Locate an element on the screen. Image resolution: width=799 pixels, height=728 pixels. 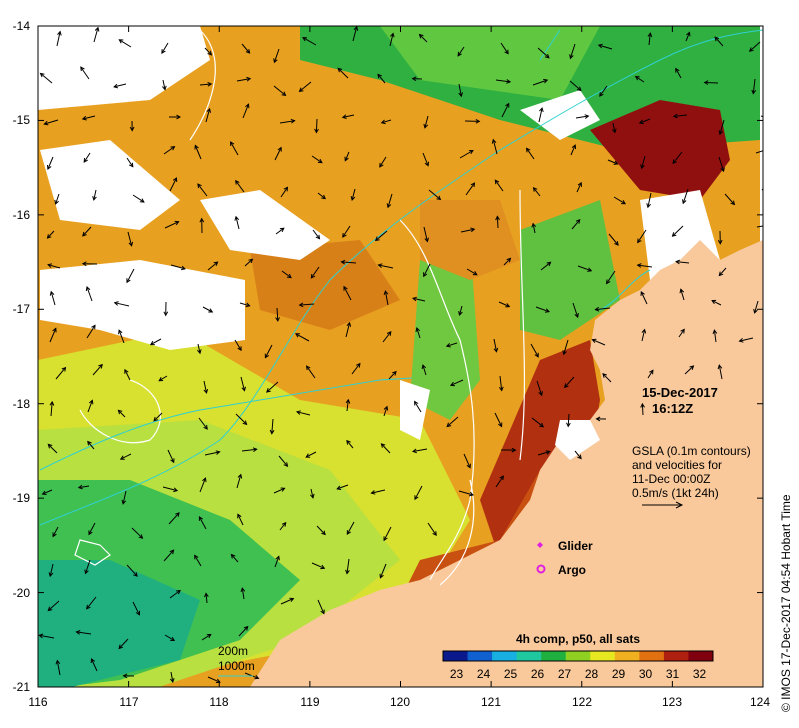
colorbar-swatch is located at coordinates (701, 656).